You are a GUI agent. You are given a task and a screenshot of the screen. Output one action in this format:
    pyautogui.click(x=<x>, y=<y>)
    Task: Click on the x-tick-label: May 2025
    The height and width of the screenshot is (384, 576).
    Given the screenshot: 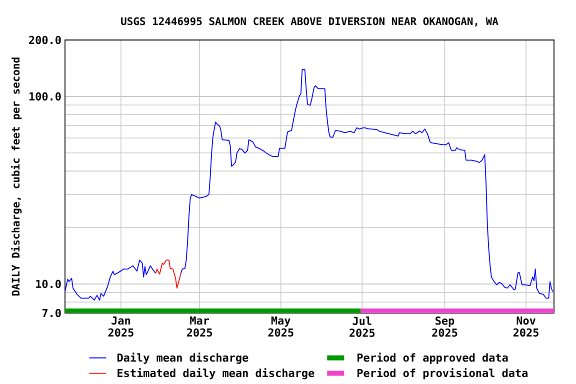 What is the action you would take?
    pyautogui.click(x=281, y=326)
    